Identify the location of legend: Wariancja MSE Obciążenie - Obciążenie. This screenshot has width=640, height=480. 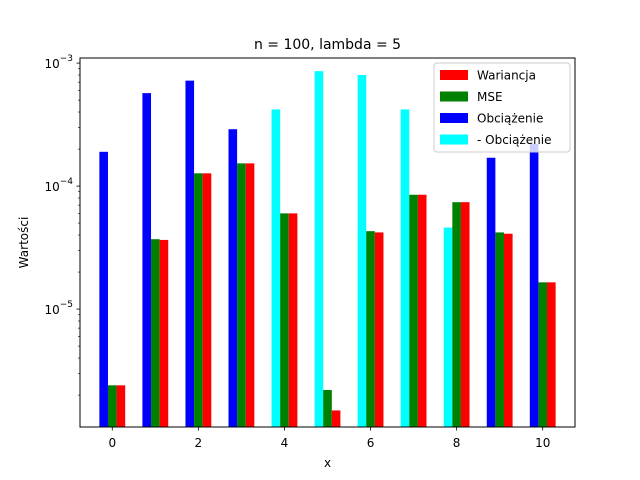
(502, 107).